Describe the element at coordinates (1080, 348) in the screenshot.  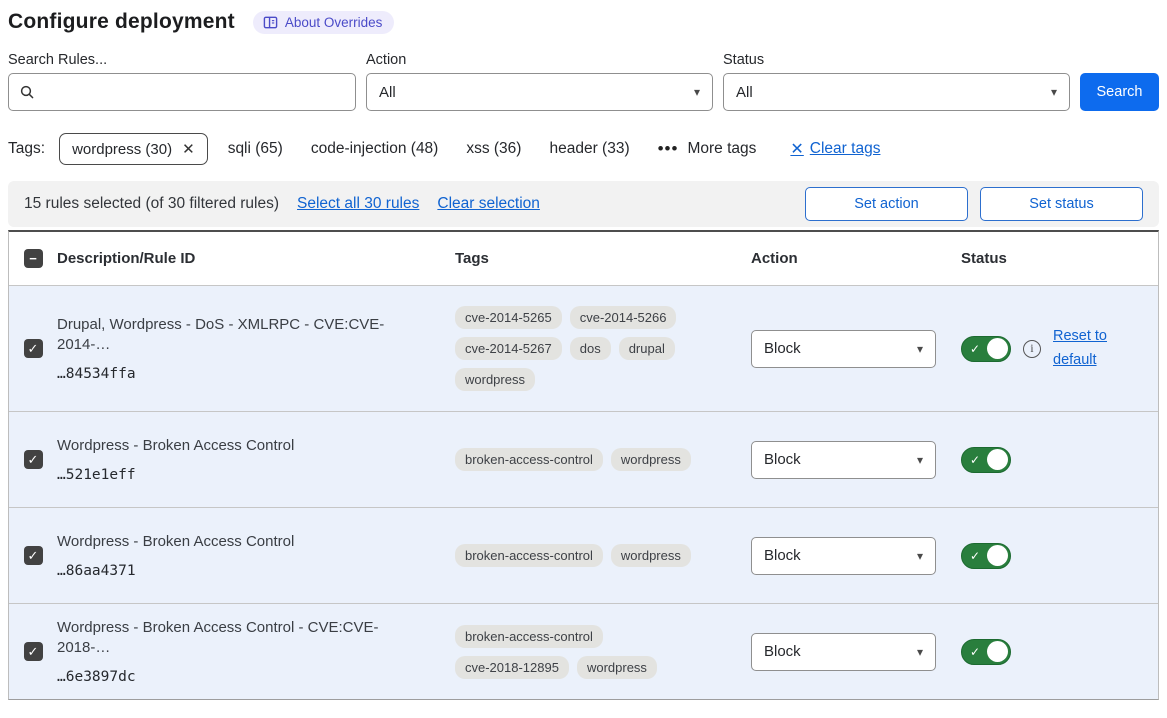
I see `reset-to-default-link: Reset to default` at that location.